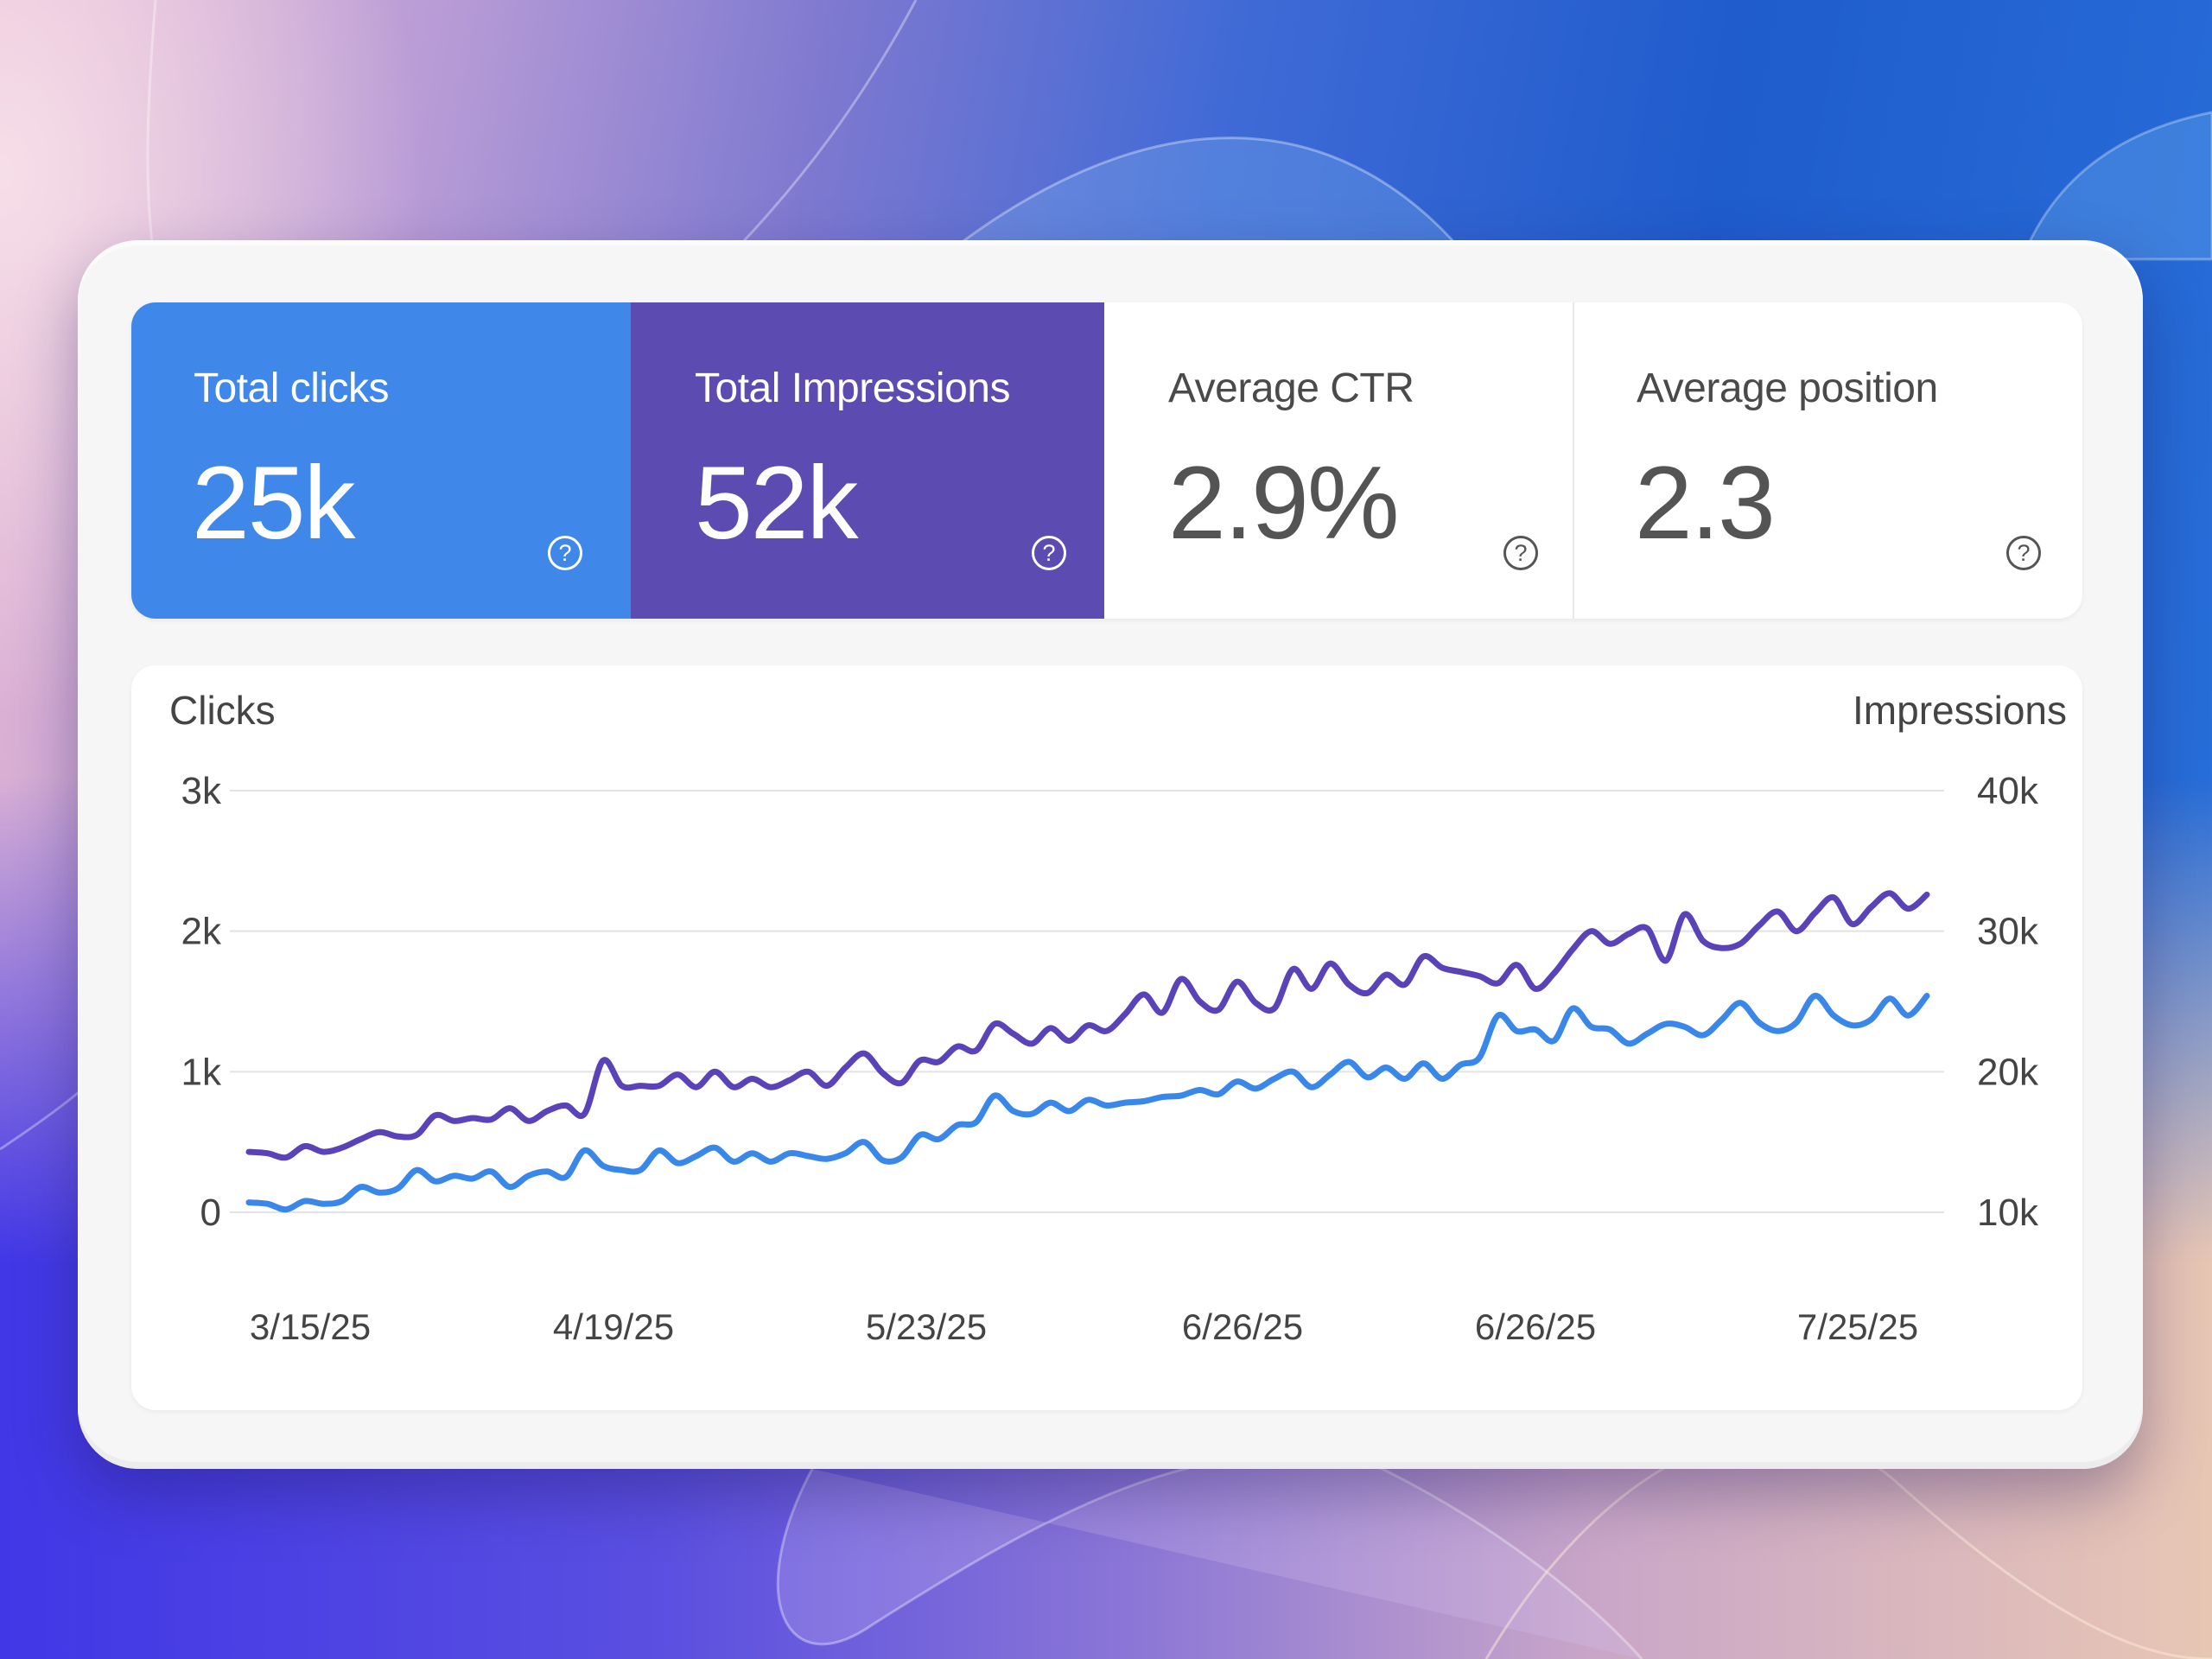  I want to click on metric-value: 2.9%, so click(1284, 503).